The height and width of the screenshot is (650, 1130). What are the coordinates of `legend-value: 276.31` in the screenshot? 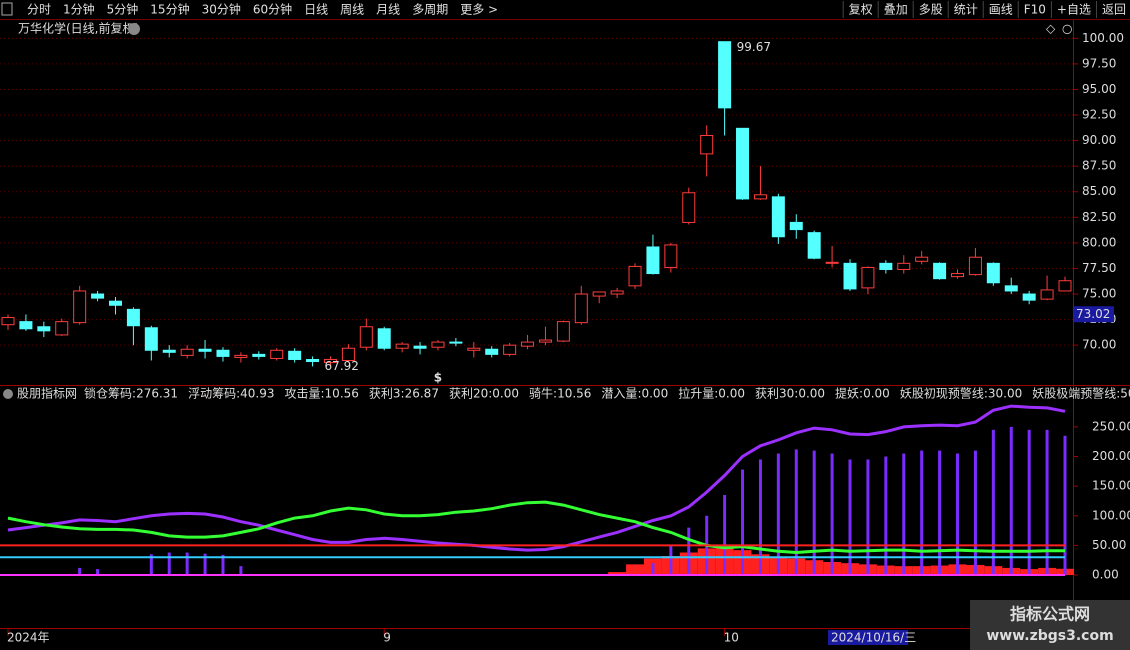 It's located at (157, 394).